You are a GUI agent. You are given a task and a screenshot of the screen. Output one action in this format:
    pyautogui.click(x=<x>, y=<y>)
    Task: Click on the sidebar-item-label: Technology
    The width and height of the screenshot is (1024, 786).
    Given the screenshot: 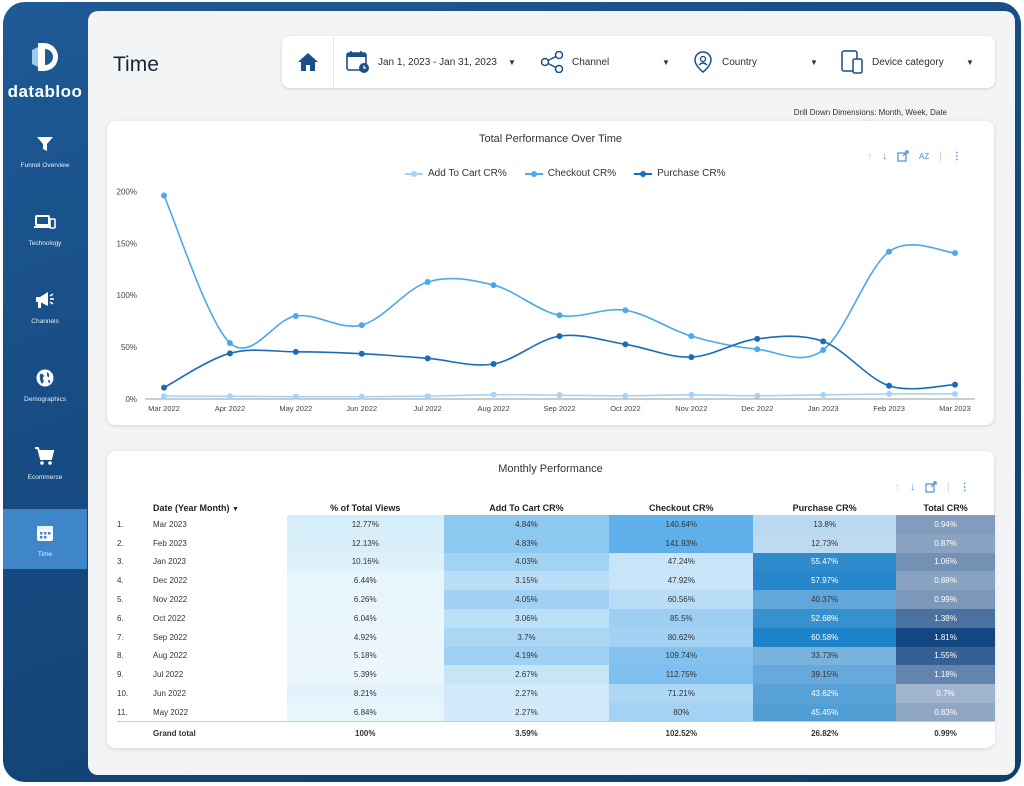 What is the action you would take?
    pyautogui.click(x=45, y=243)
    